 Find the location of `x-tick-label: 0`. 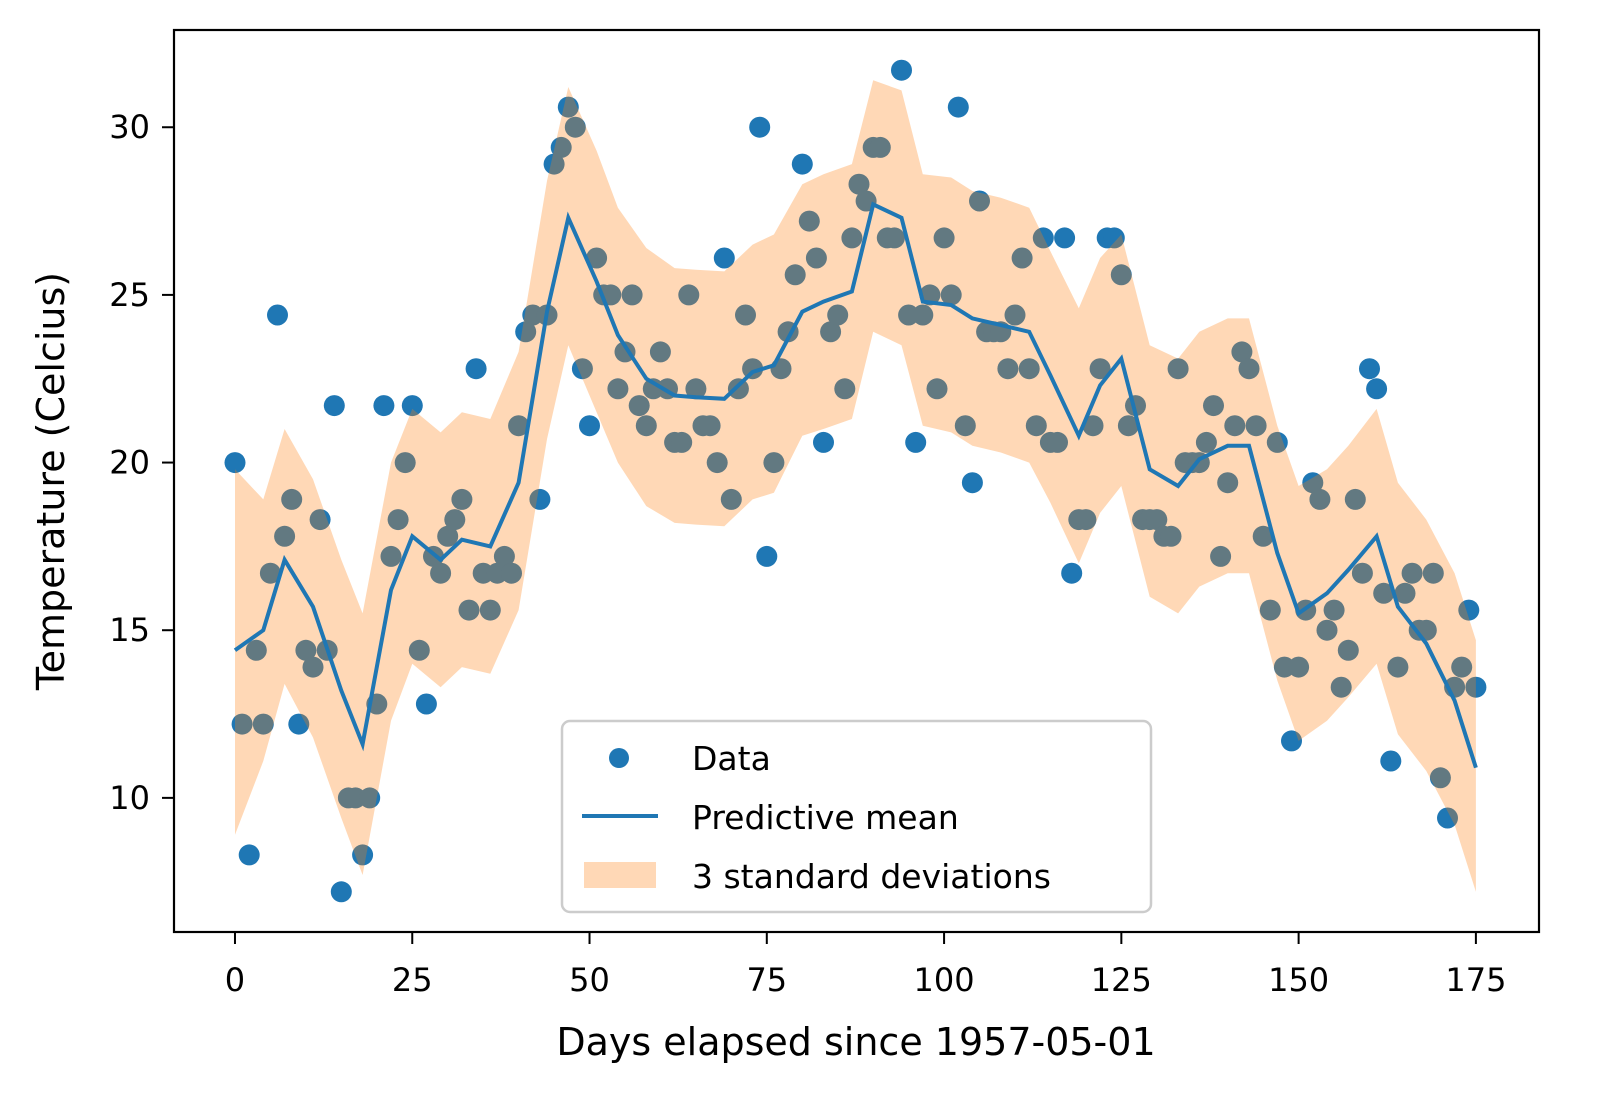

x-tick-label: 0 is located at coordinates (235, 980).